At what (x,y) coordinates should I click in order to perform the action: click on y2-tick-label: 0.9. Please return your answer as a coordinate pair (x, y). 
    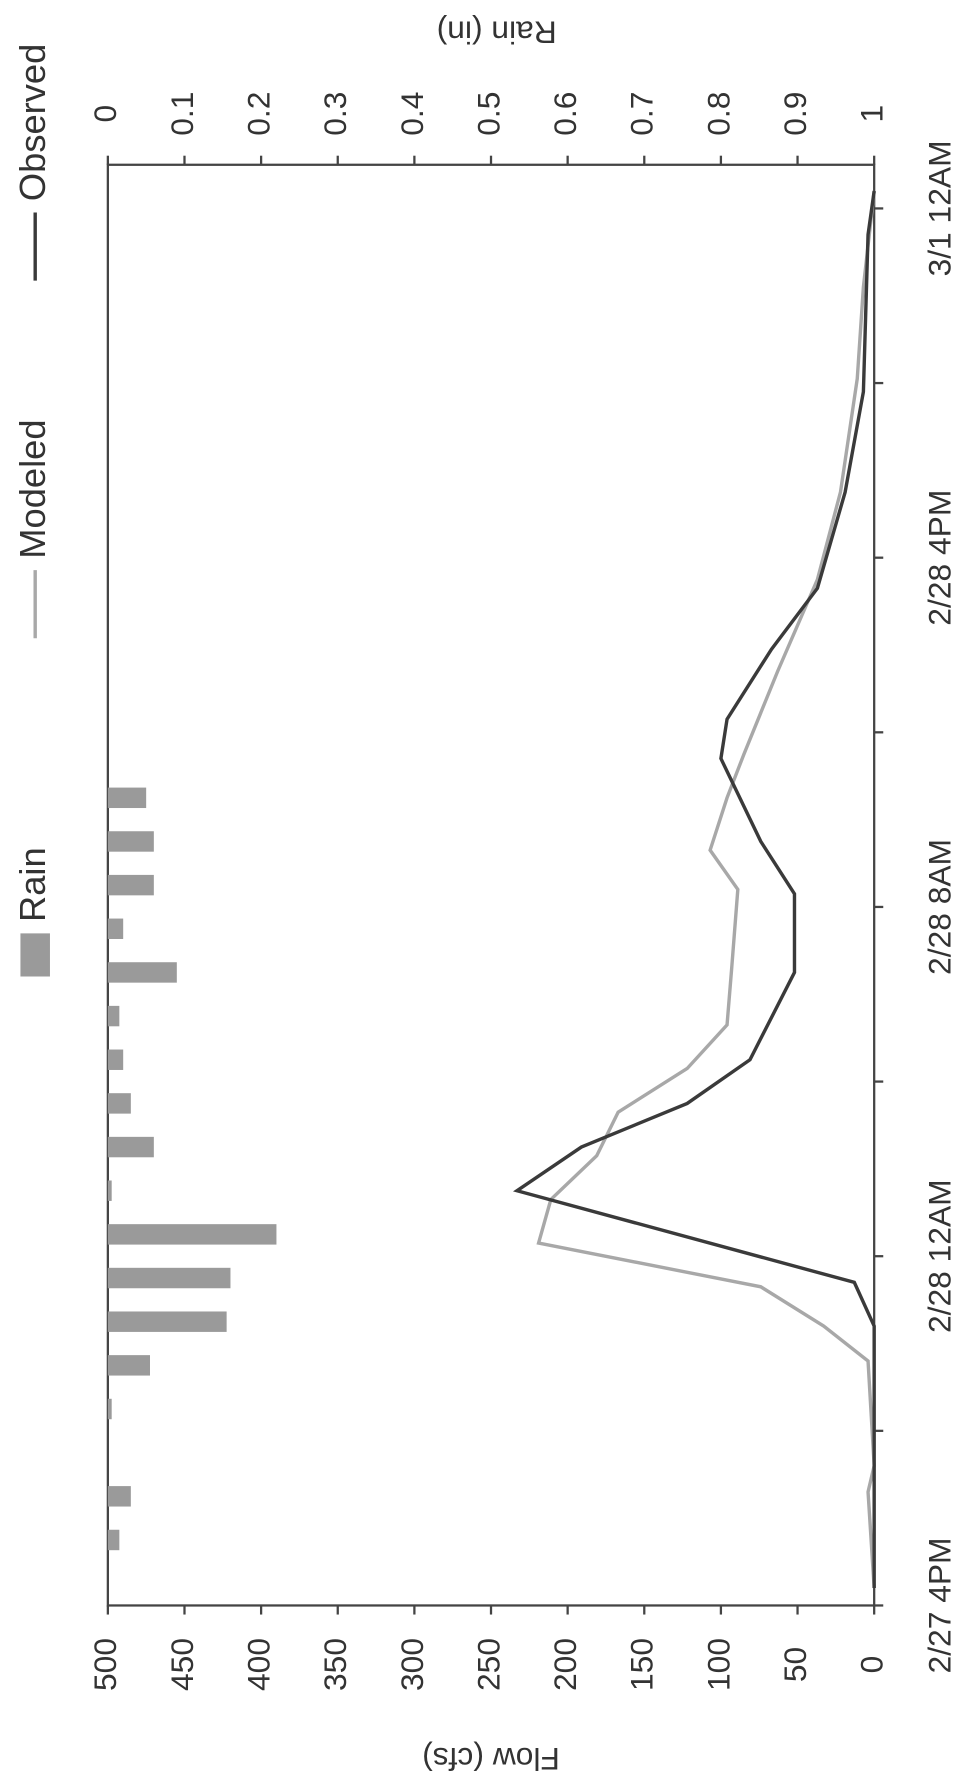
    Looking at the image, I should click on (795, 114).